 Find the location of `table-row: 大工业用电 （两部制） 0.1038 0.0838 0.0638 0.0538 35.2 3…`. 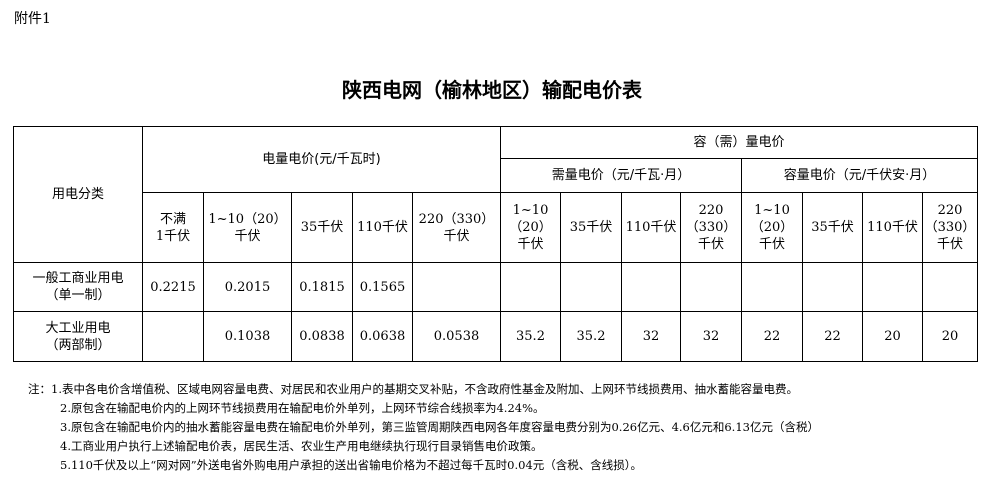

table-row: 大工业用电 （两部制） 0.1038 0.0838 0.0638 0.0538 35.2 3… is located at coordinates (496, 336).